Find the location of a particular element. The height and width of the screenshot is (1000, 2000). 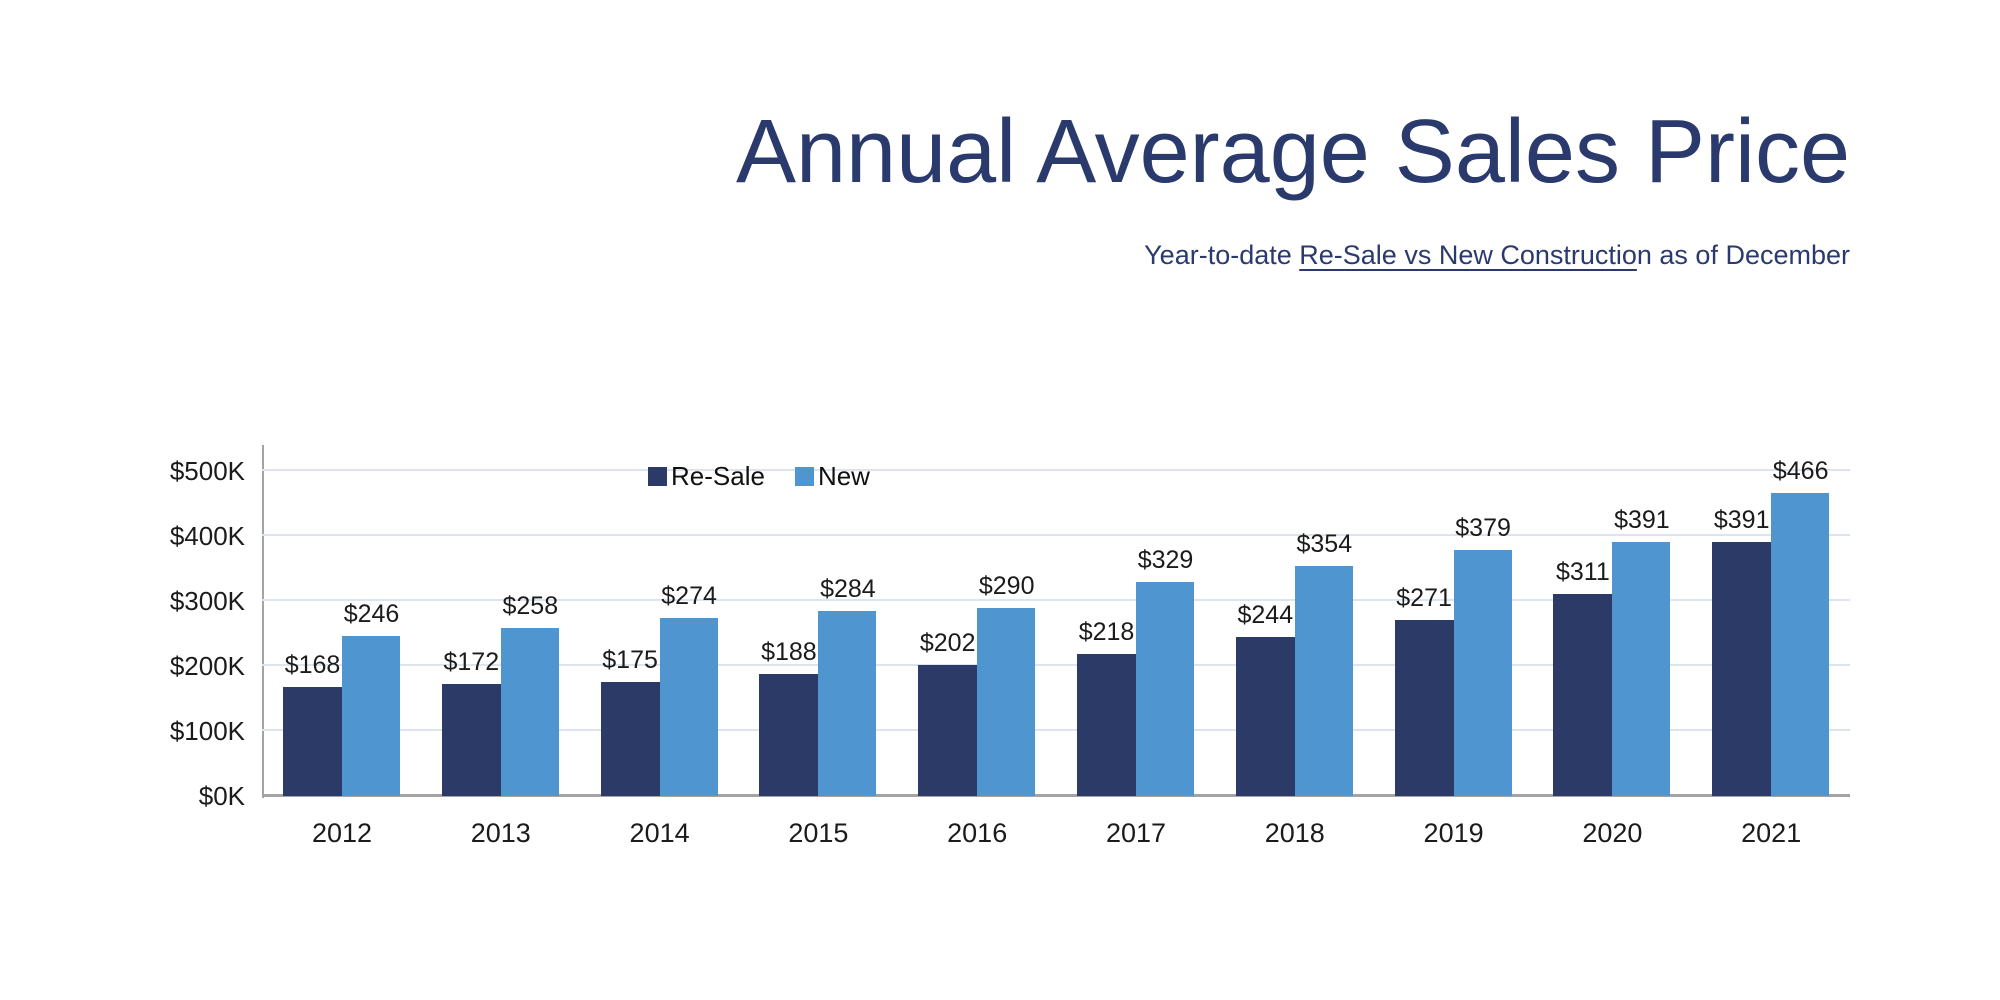

chart-title: Annual Average Sales Price is located at coordinates (1292, 152).